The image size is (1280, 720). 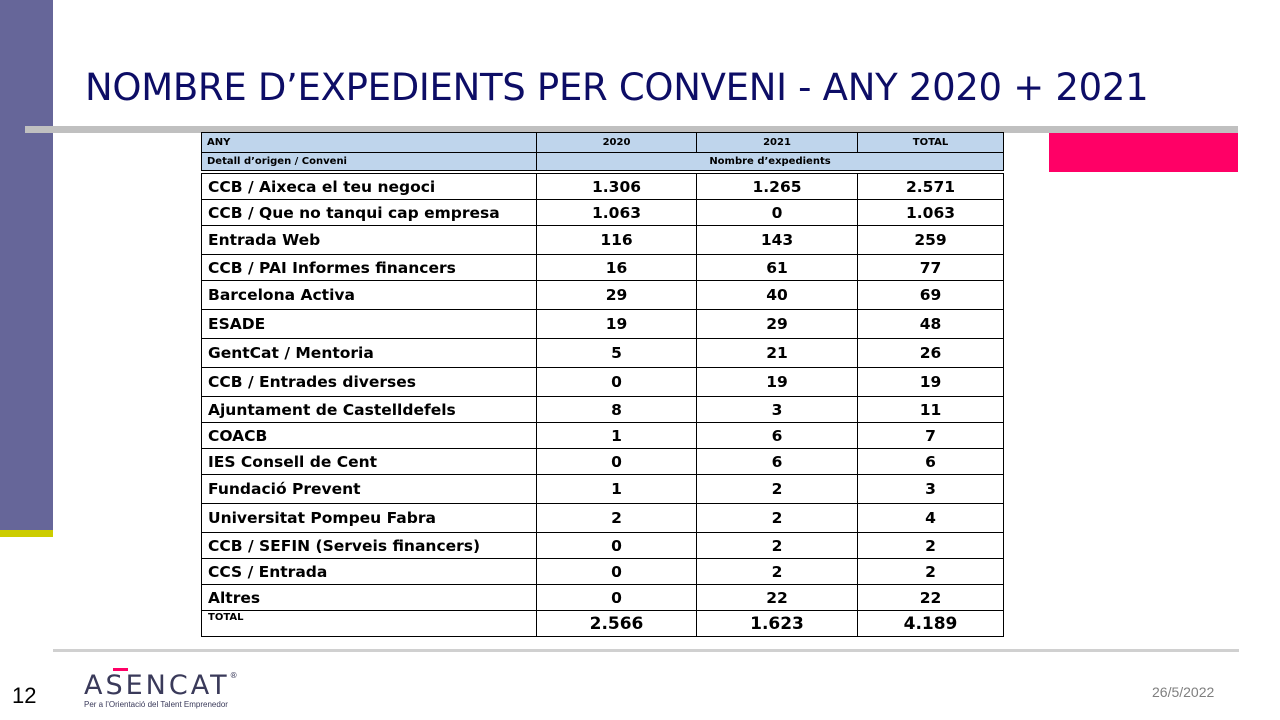 What do you see at coordinates (616, 295) in the screenshot?
I see `cell-2020: 29` at bounding box center [616, 295].